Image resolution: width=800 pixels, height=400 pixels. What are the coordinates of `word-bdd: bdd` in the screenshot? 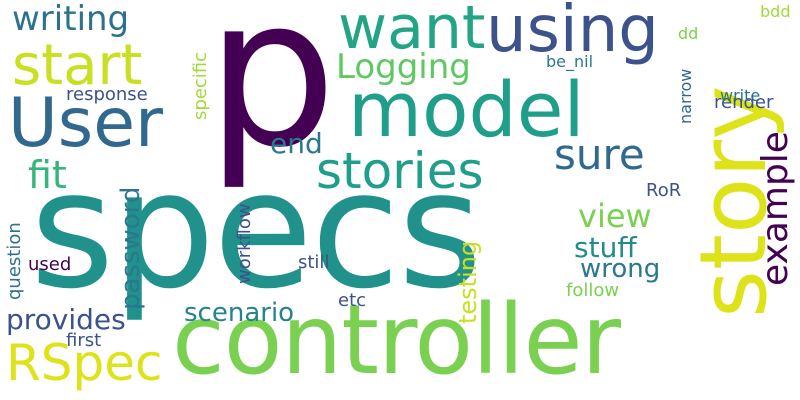 It's located at (775, 11).